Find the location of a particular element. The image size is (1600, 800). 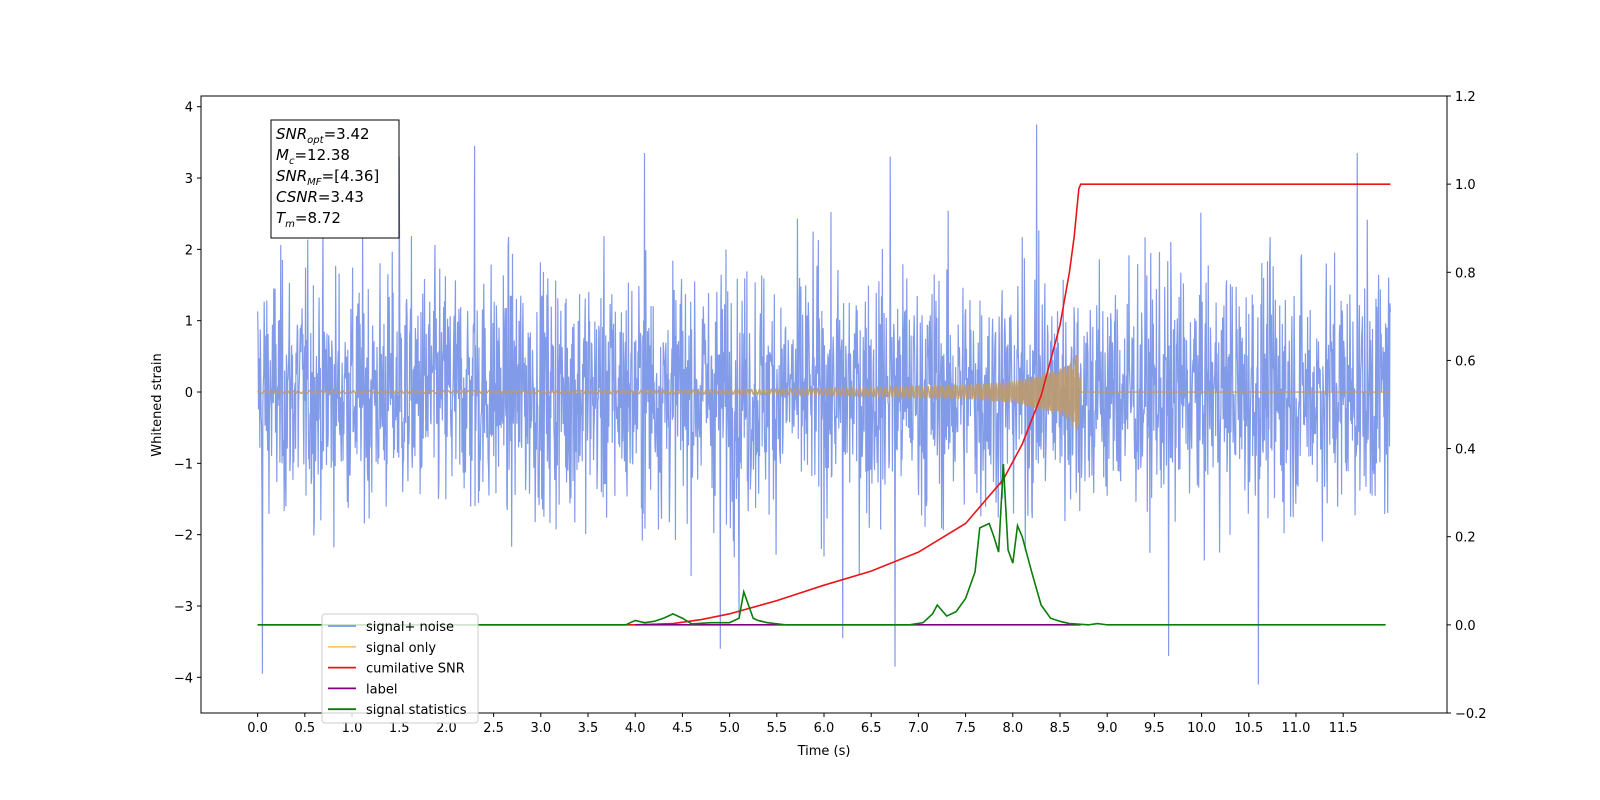

y2-tick-label: 0.8 is located at coordinates (1465, 273).